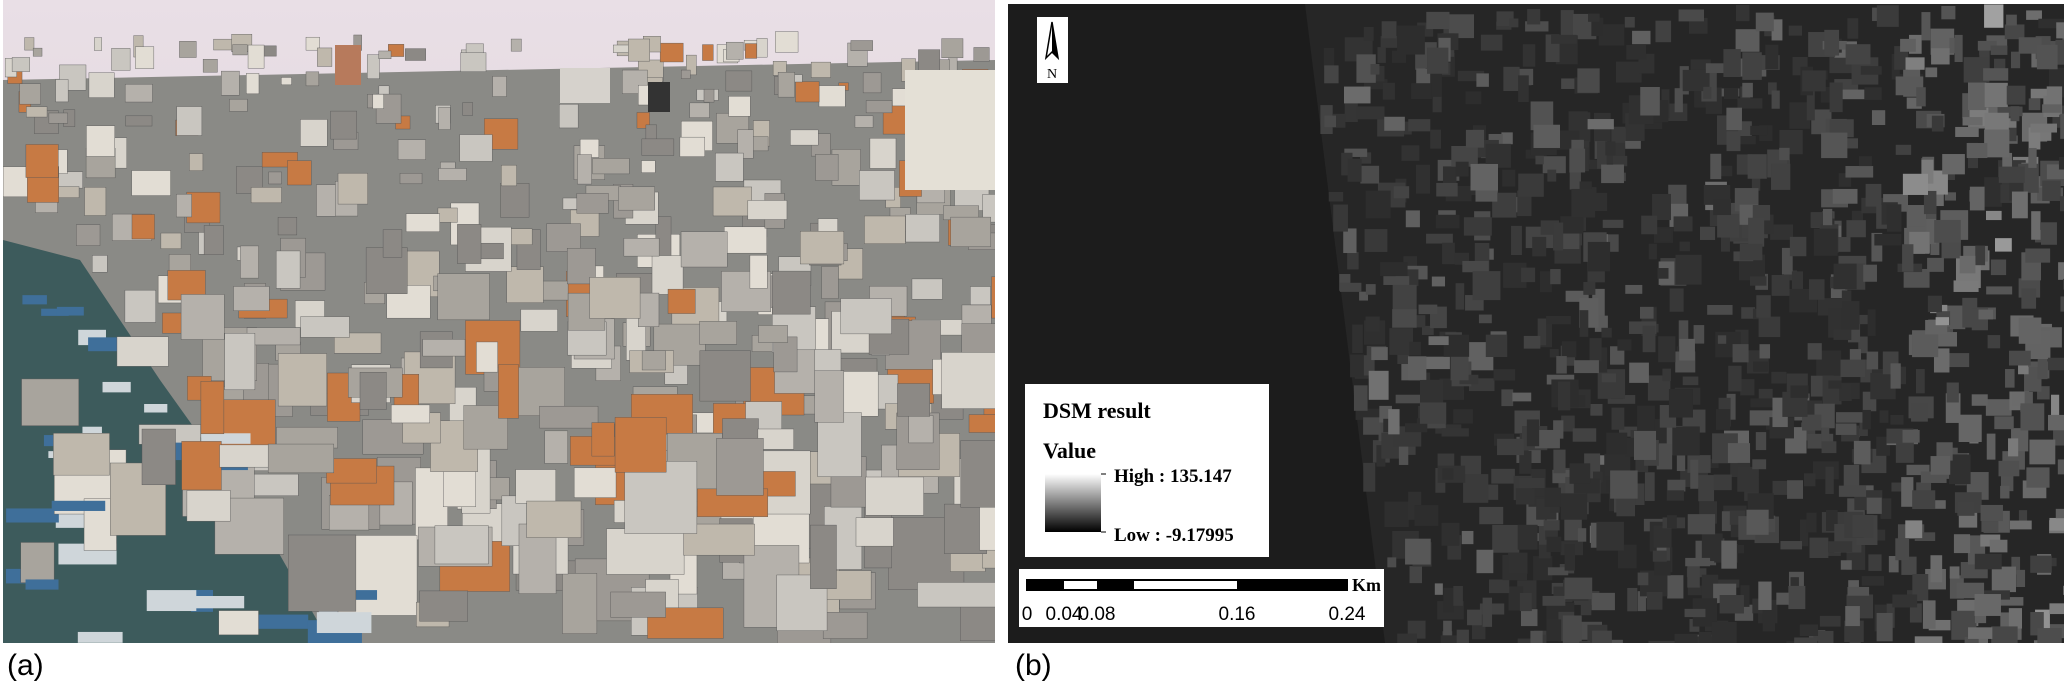 This screenshot has height=684, width=2067. Describe the element at coordinates (1069, 450) in the screenshot. I see `legend-subtitle: Value` at that location.